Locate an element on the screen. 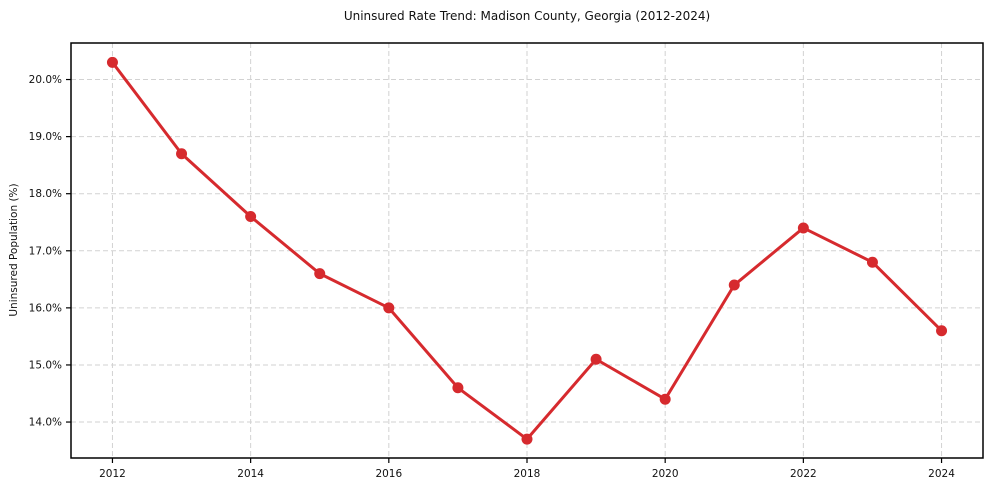 This screenshot has height=490, width=989. data-point-2015 is located at coordinates (320, 274).